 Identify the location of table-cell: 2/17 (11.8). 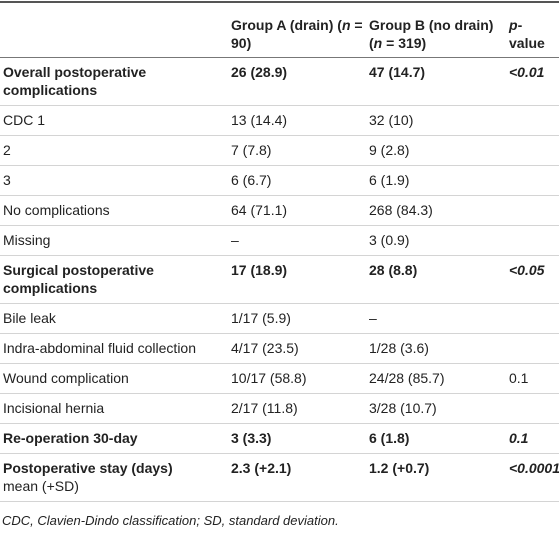
(297, 408).